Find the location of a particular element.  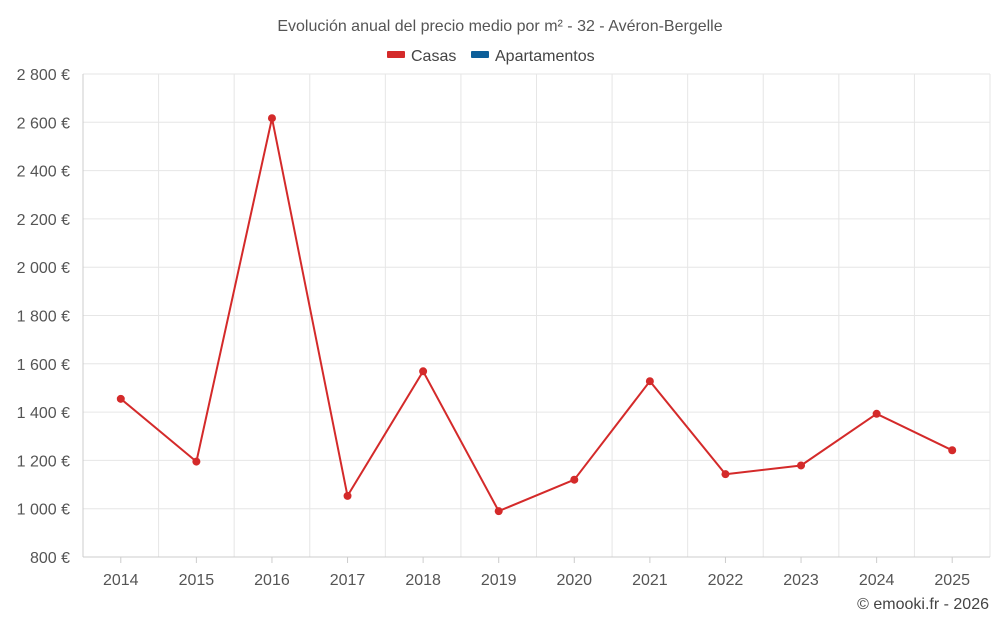

y-tick-label: 800 € is located at coordinates (50, 558).